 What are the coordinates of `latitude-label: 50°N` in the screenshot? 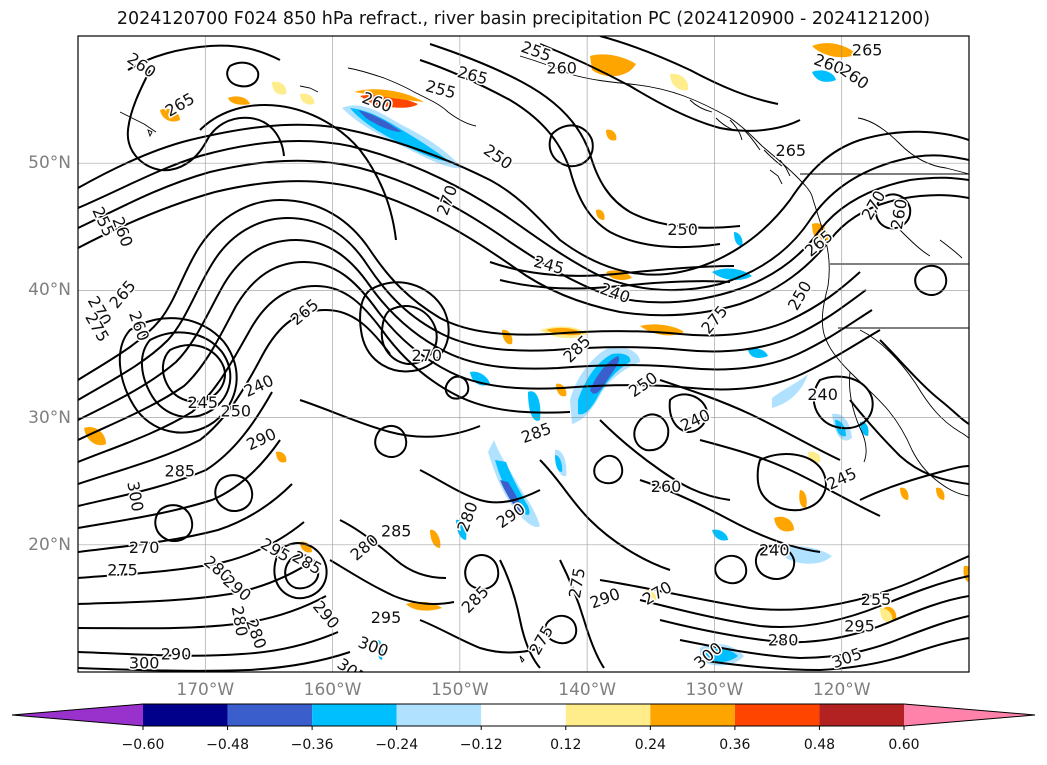 It's located at (49, 163).